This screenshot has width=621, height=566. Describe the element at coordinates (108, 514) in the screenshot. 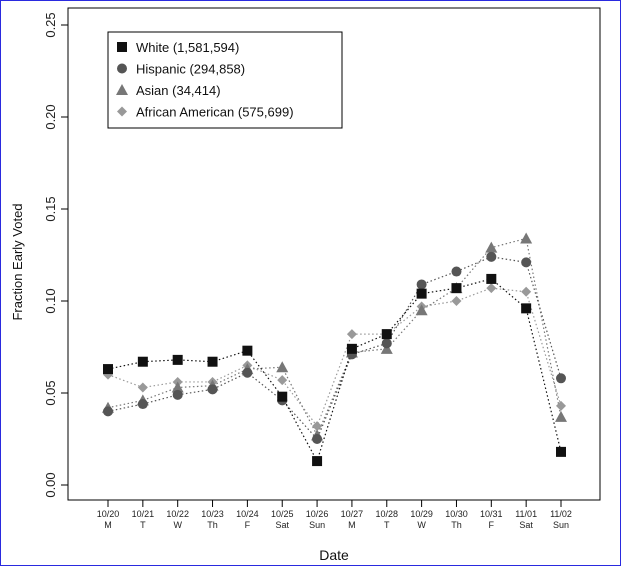

I see `x-tick-label-date: 10/20` at that location.